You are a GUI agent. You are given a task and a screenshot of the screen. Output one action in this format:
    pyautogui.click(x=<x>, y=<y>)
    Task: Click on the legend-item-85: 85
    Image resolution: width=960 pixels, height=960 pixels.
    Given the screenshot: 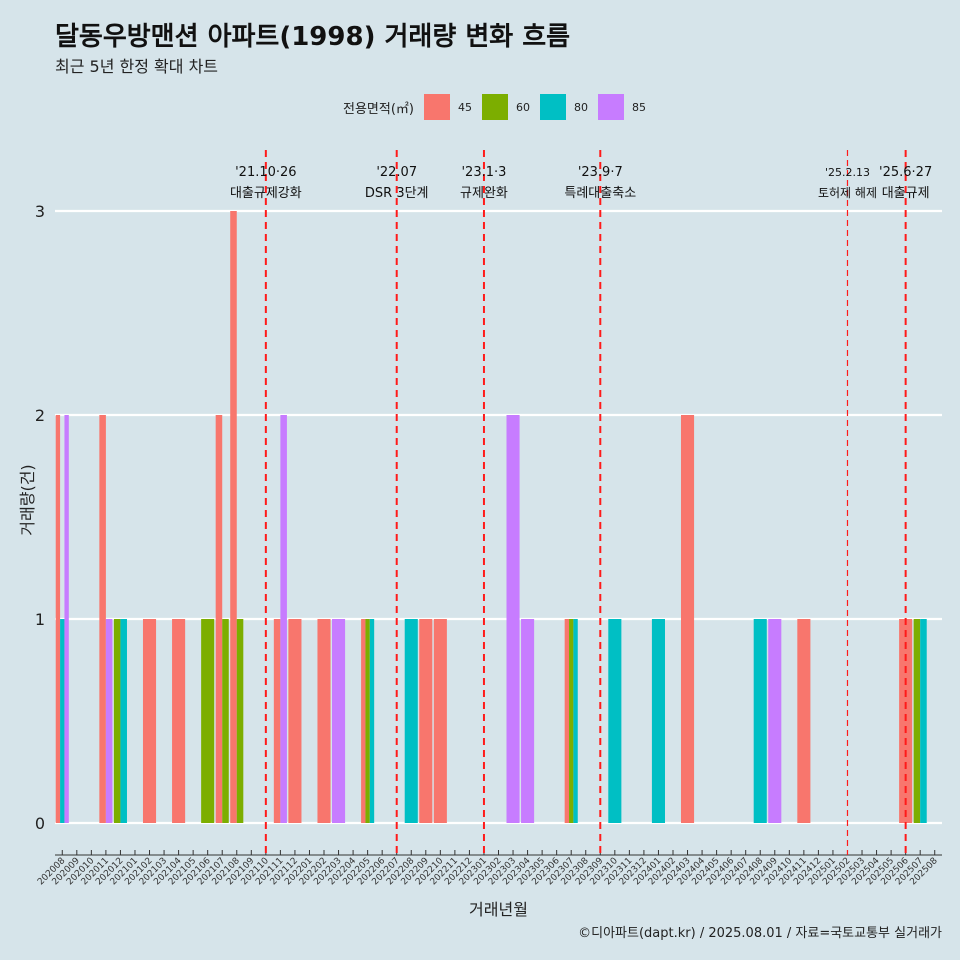 What is the action you would take?
    pyautogui.click(x=624, y=107)
    